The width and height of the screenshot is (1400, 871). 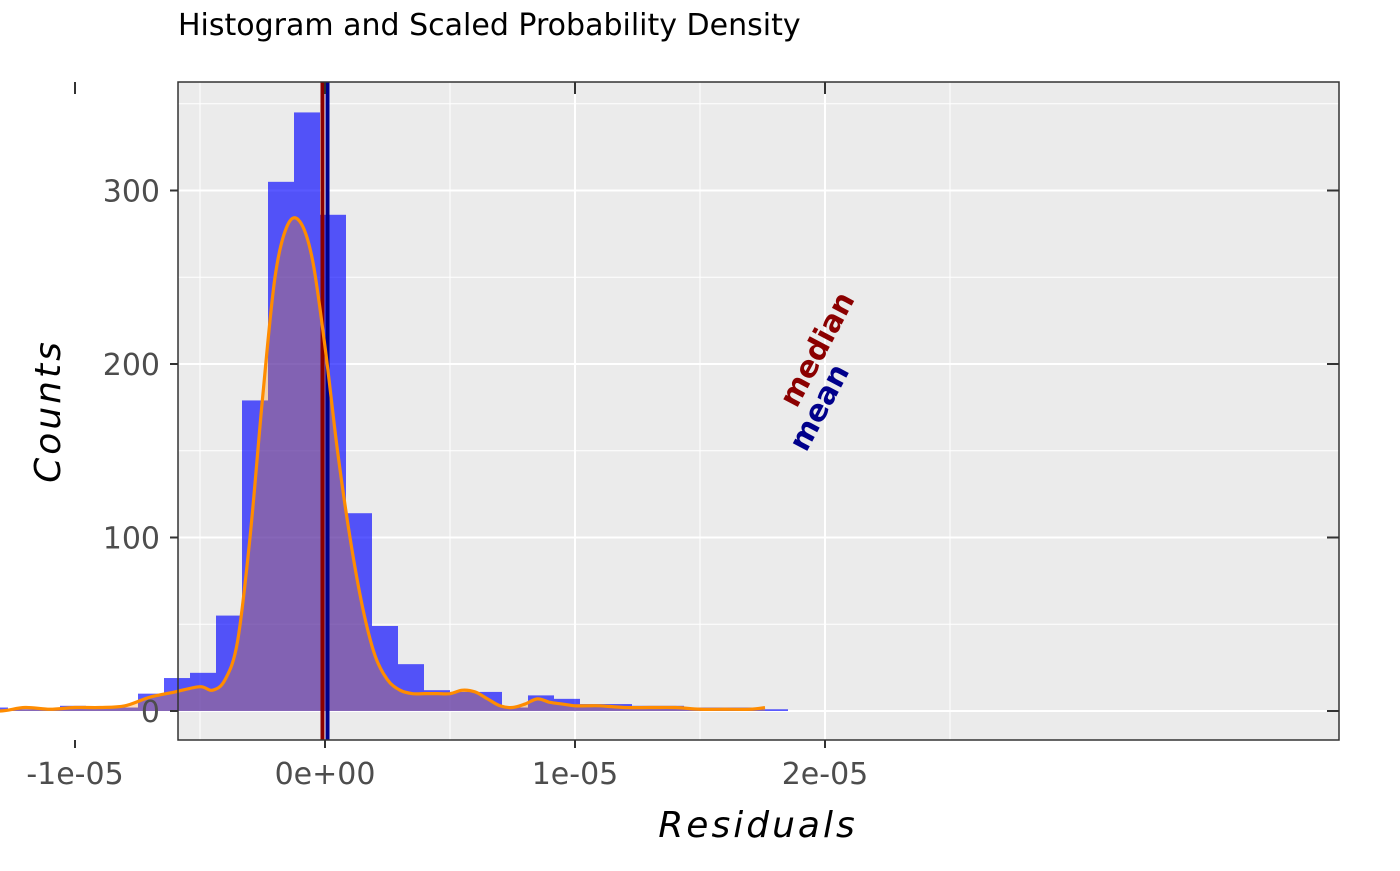 What do you see at coordinates (150, 712) in the screenshot?
I see `y-tick-label: 0` at bounding box center [150, 712].